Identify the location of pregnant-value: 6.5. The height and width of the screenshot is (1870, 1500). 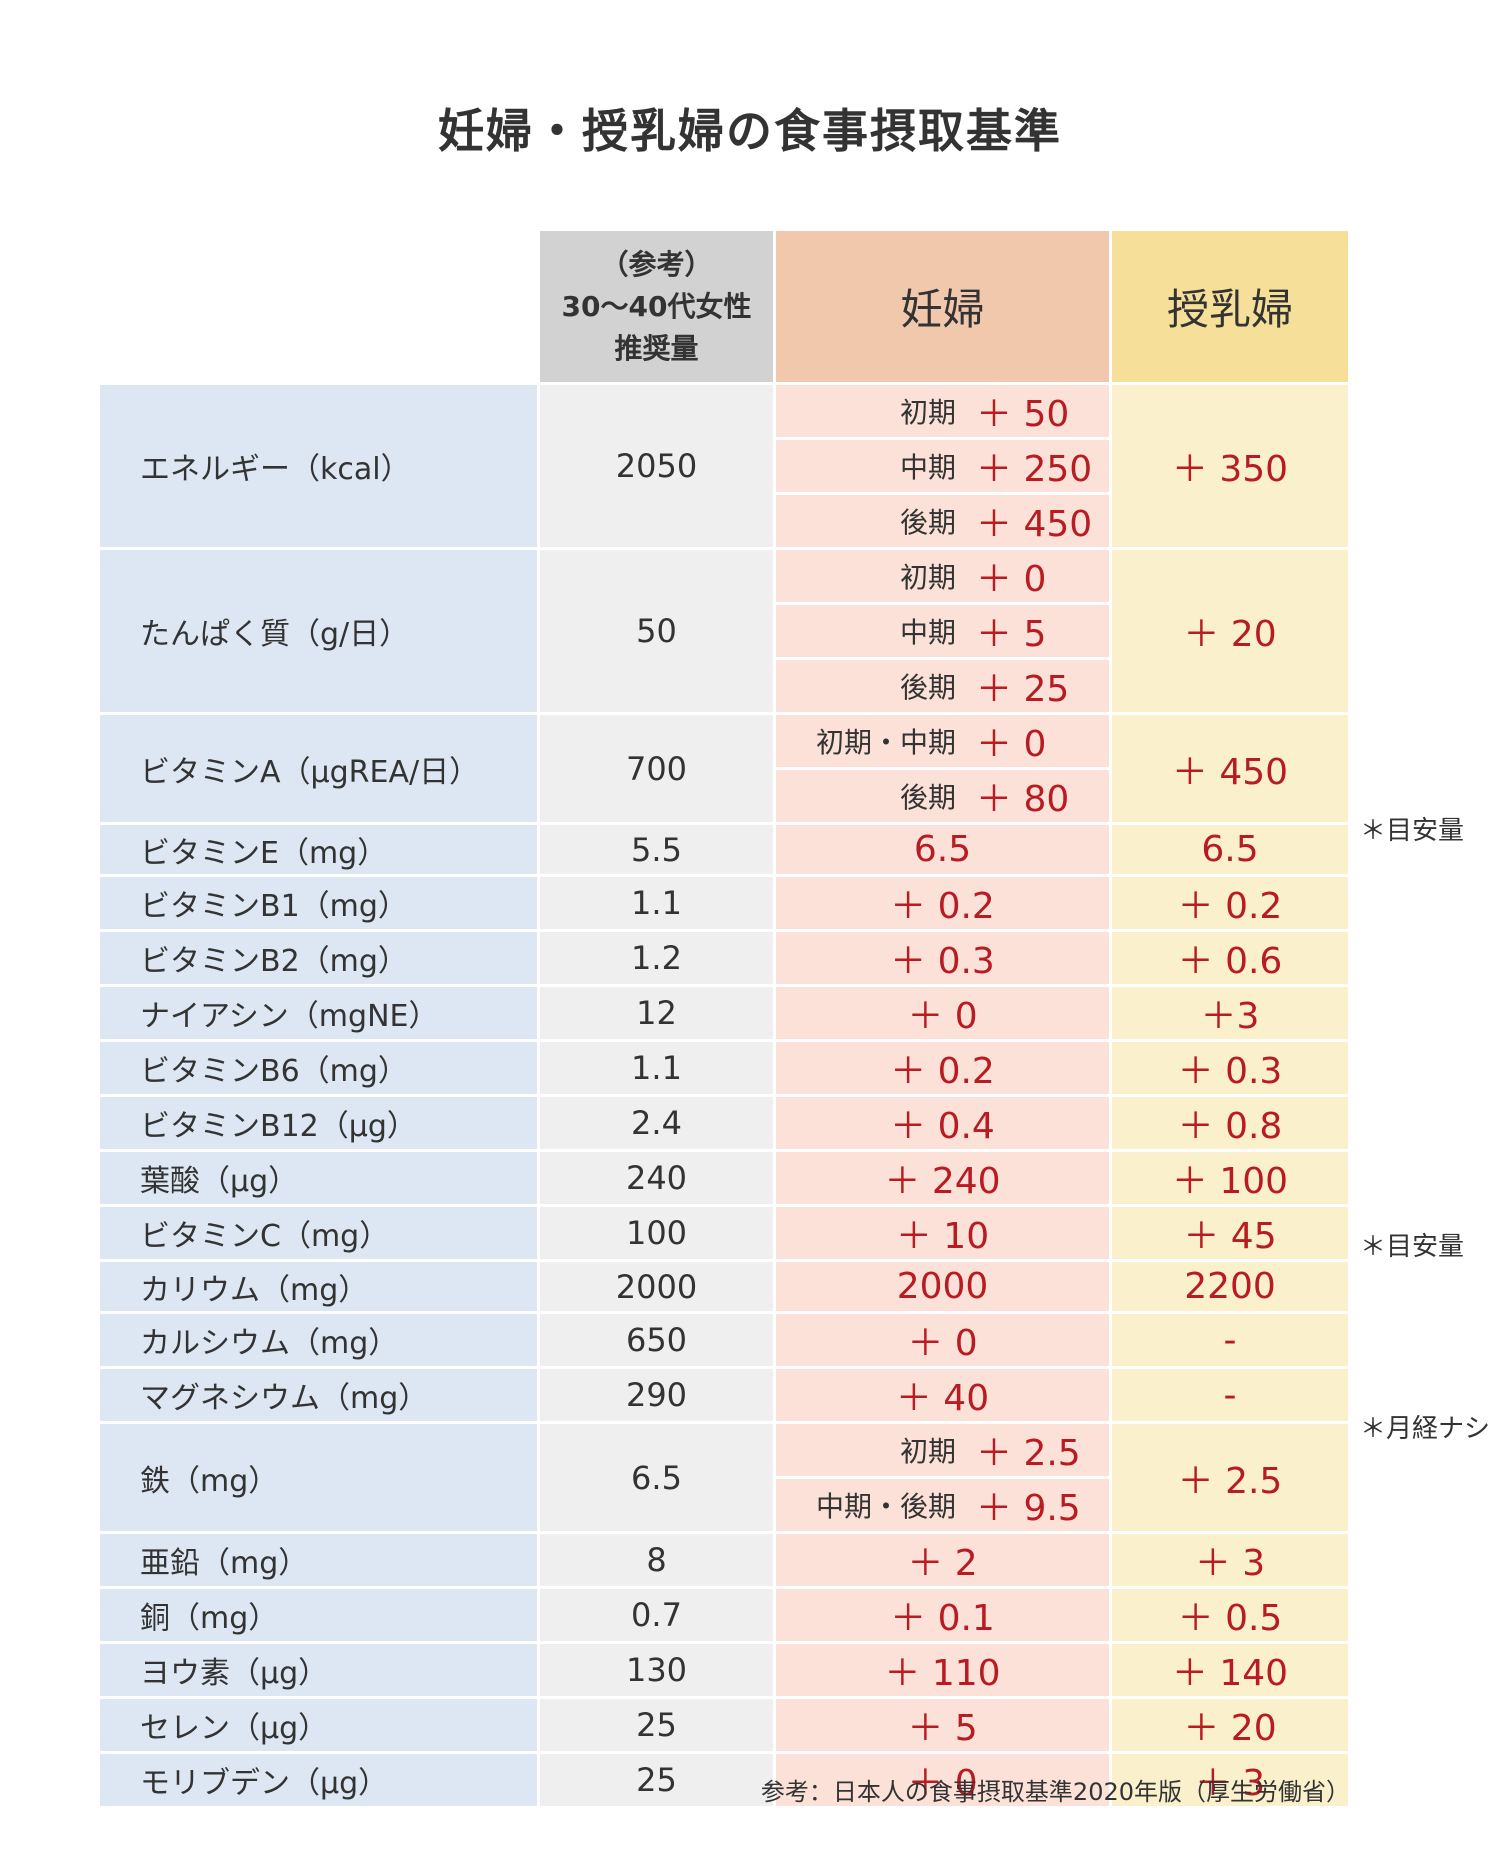
(942, 849).